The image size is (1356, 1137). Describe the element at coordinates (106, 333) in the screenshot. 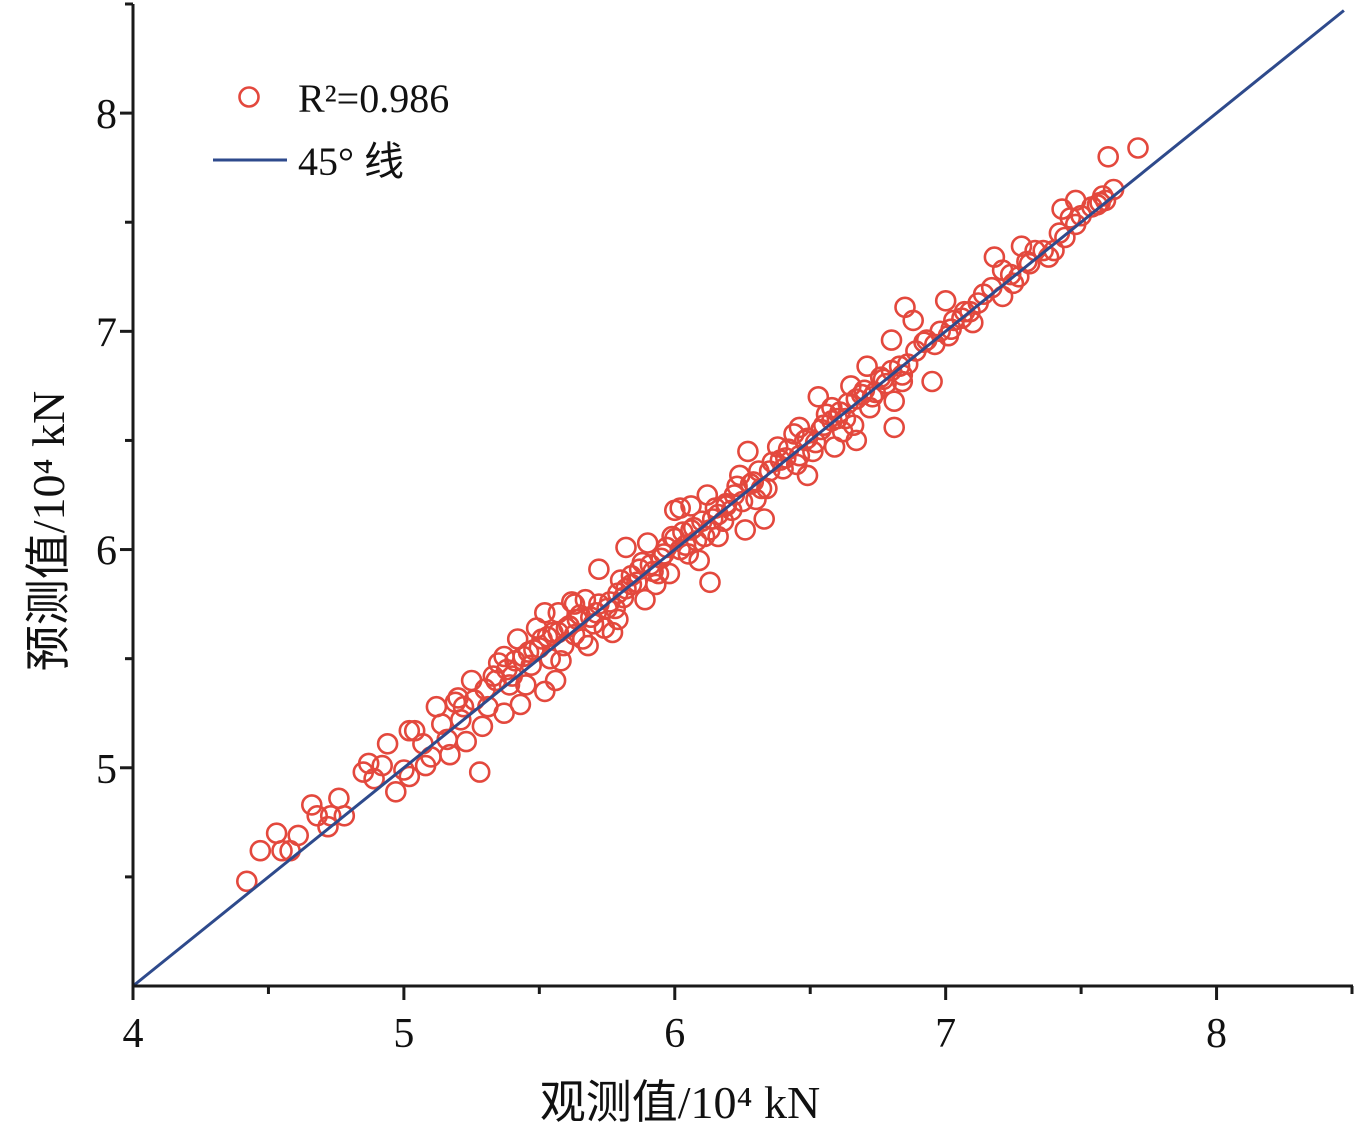

I see `y-tick-label: 7` at that location.